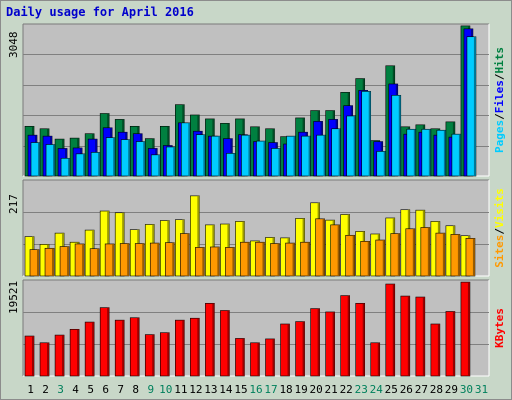 The width and height of the screenshot is (512, 400). Describe the element at coordinates (13, 204) in the screenshot. I see `y-max-label: 217` at that location.